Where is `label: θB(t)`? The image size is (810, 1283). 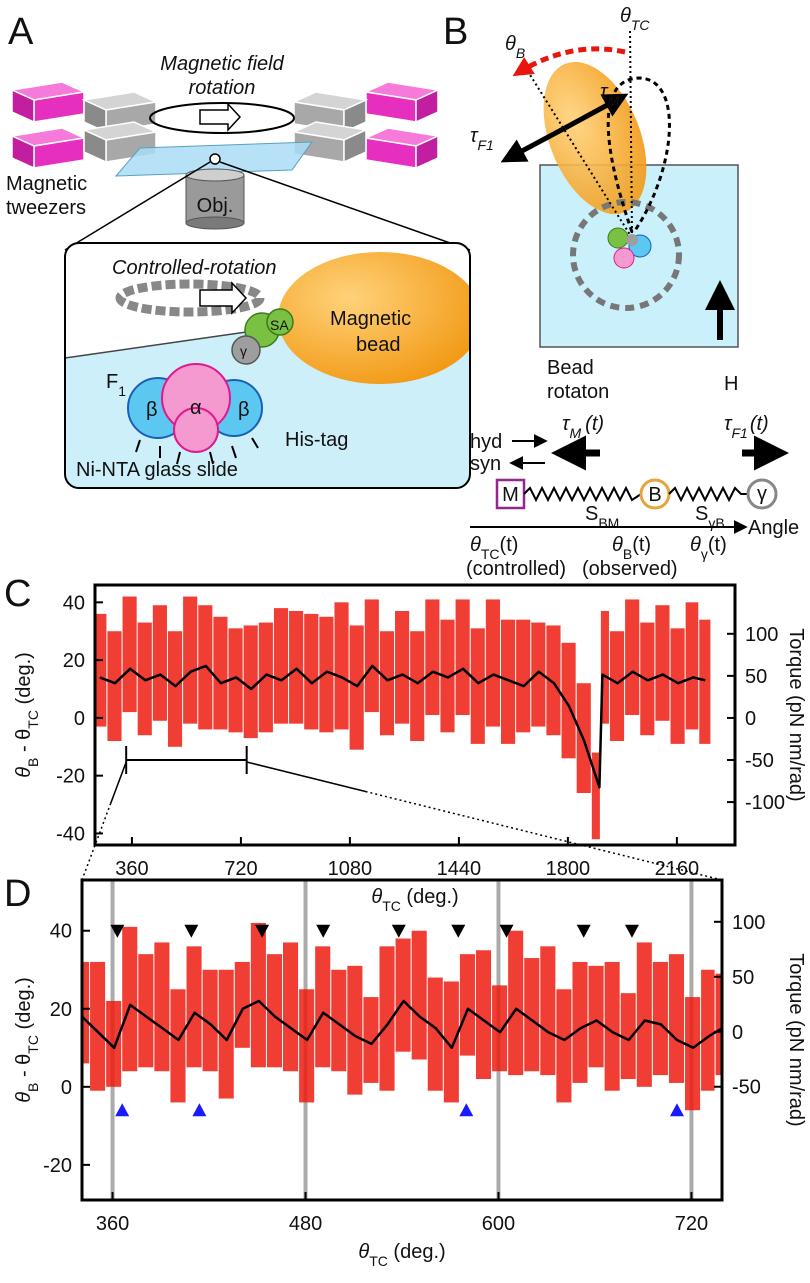
label: θB(t) is located at coordinates (631, 548).